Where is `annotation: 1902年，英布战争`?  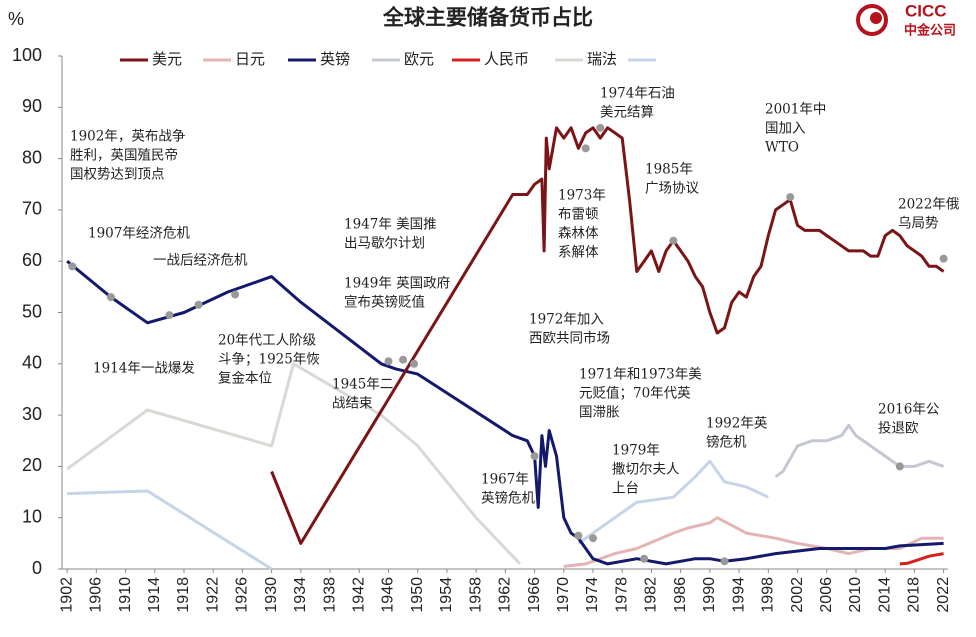 annotation: 1902年，英布战争 is located at coordinates (127, 136).